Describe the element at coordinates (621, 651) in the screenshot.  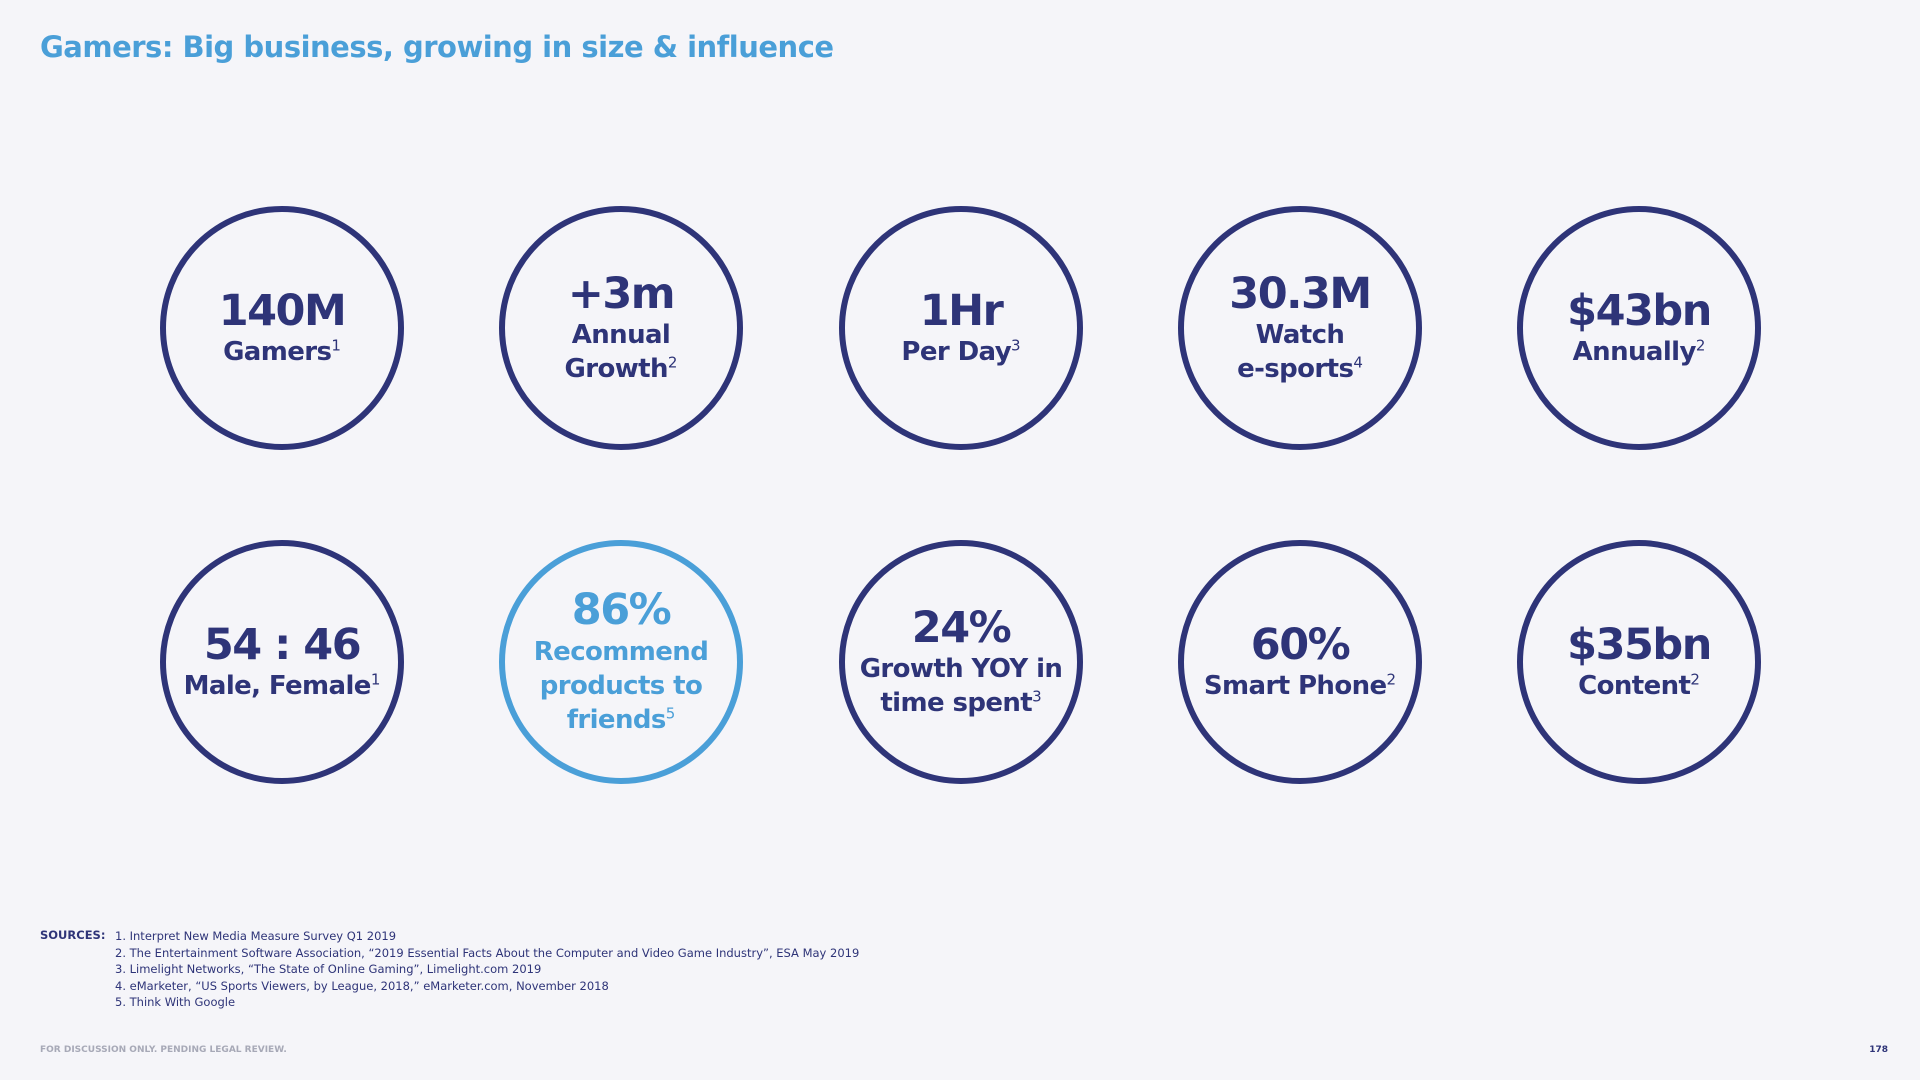
I see `stat-label: Recommend` at that location.